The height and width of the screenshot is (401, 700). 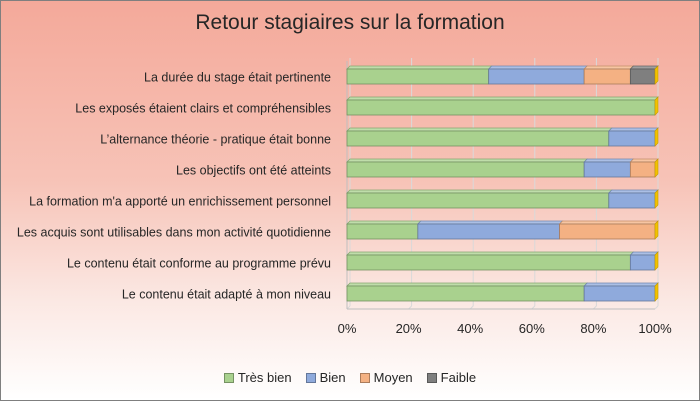 I want to click on legend-label-tres-bien: Très bien, so click(x=264, y=377).